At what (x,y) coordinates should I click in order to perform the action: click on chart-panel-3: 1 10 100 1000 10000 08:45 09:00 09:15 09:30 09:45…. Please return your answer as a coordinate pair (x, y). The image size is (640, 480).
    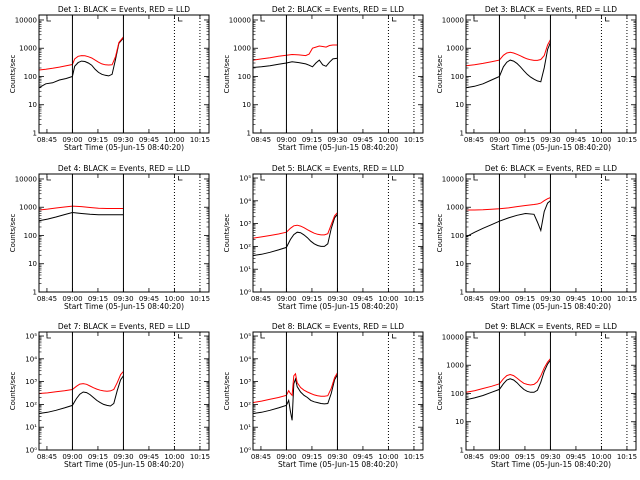
    Looking at the image, I should click on (536, 78).